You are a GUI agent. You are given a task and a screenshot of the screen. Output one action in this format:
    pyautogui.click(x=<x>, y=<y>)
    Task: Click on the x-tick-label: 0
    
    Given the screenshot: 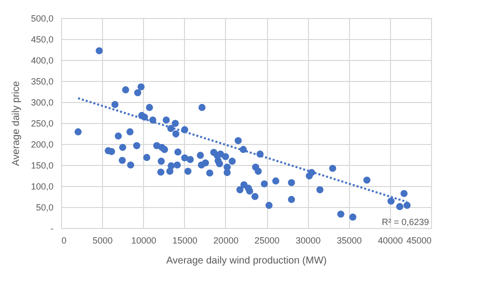 What is the action you would take?
    pyautogui.click(x=64, y=241)
    